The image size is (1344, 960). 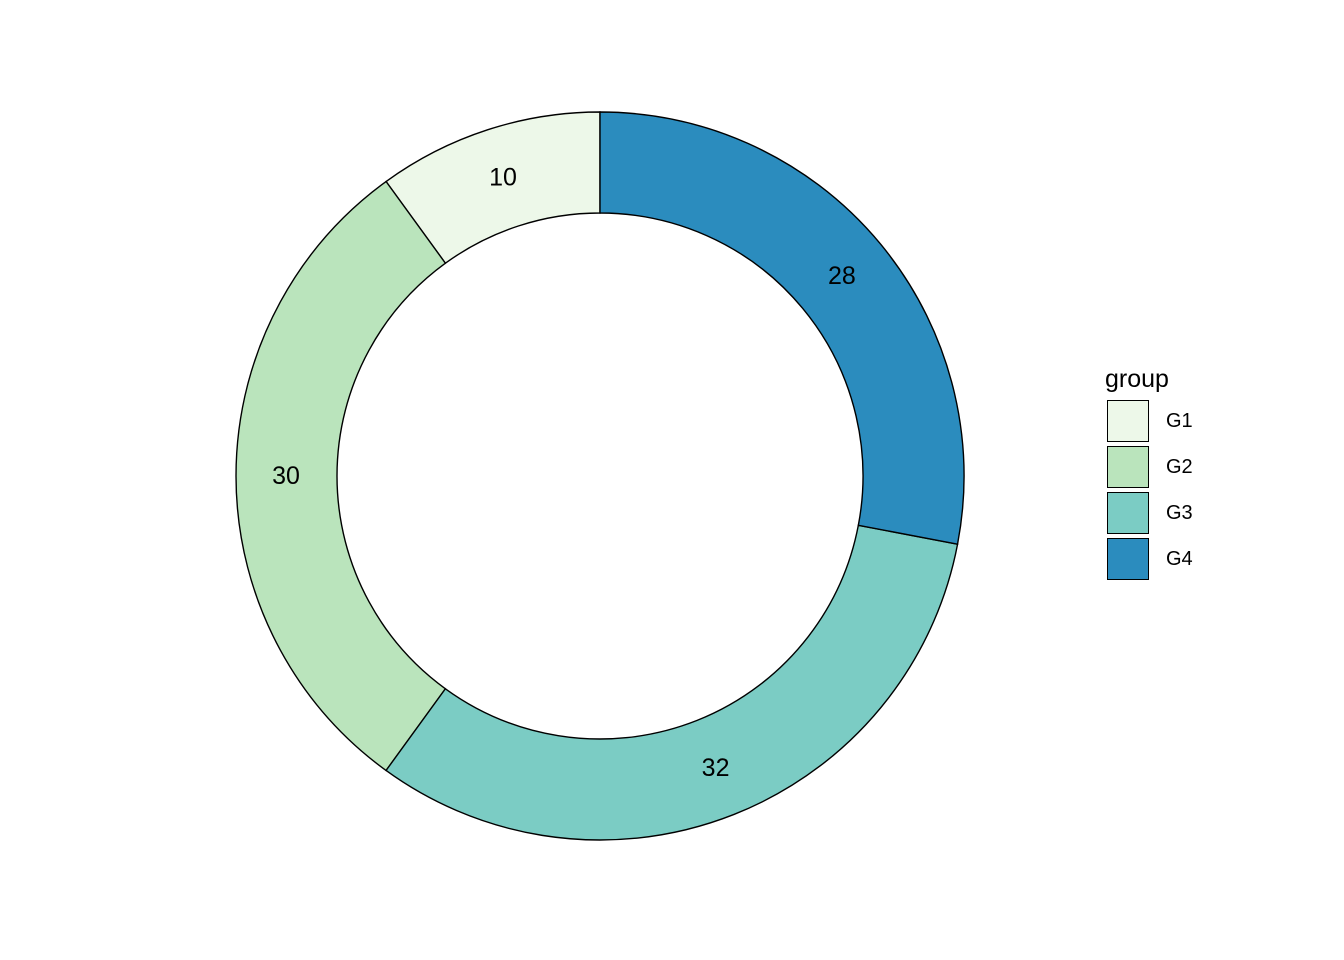 What do you see at coordinates (341, 476) in the screenshot?
I see `slice-g2` at bounding box center [341, 476].